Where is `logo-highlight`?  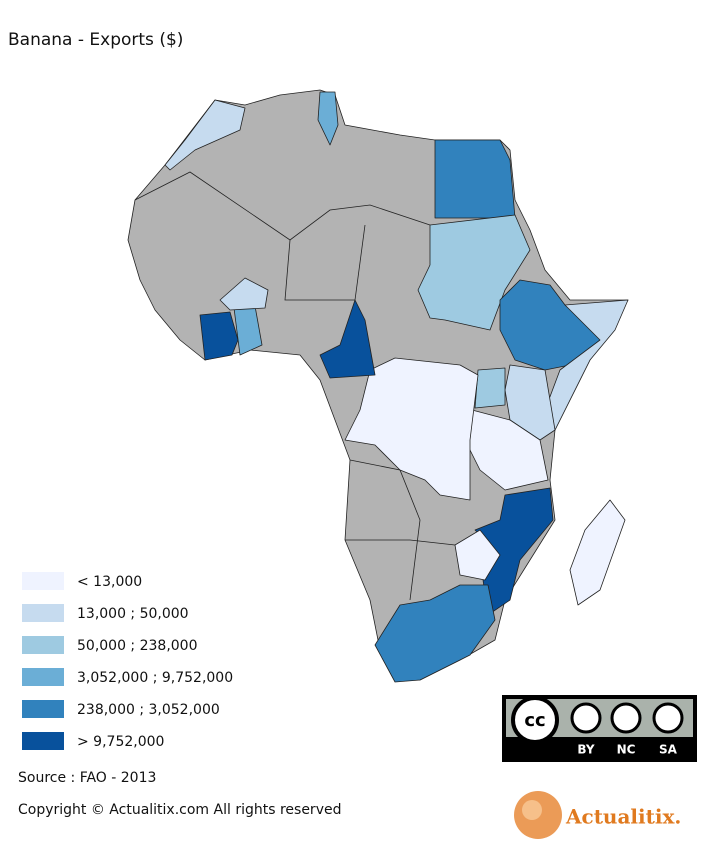 logo-highlight is located at coordinates (532, 810).